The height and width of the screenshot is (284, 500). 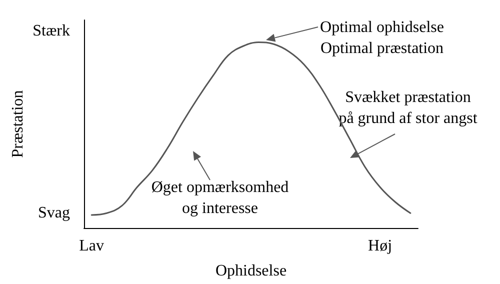 I want to click on x-tick-label: Høj, so click(x=380, y=246).